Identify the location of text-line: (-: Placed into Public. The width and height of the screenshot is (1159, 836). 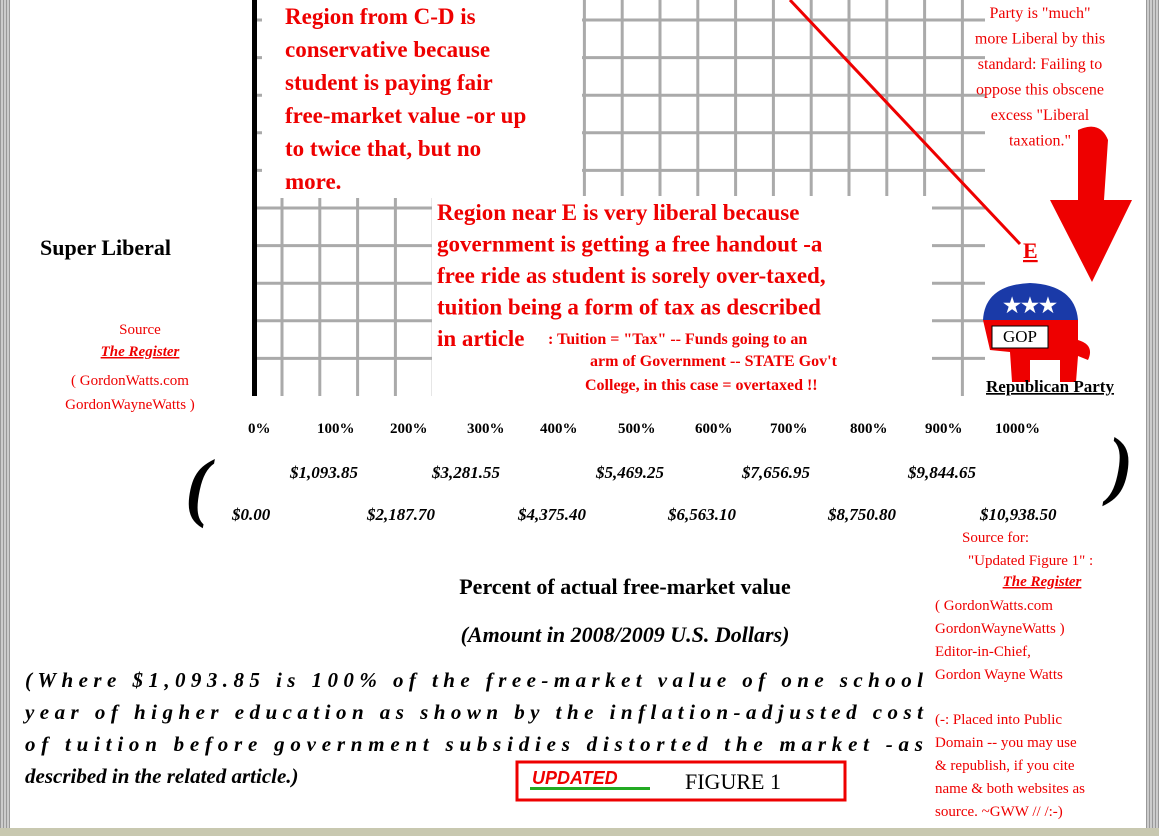
(998, 720).